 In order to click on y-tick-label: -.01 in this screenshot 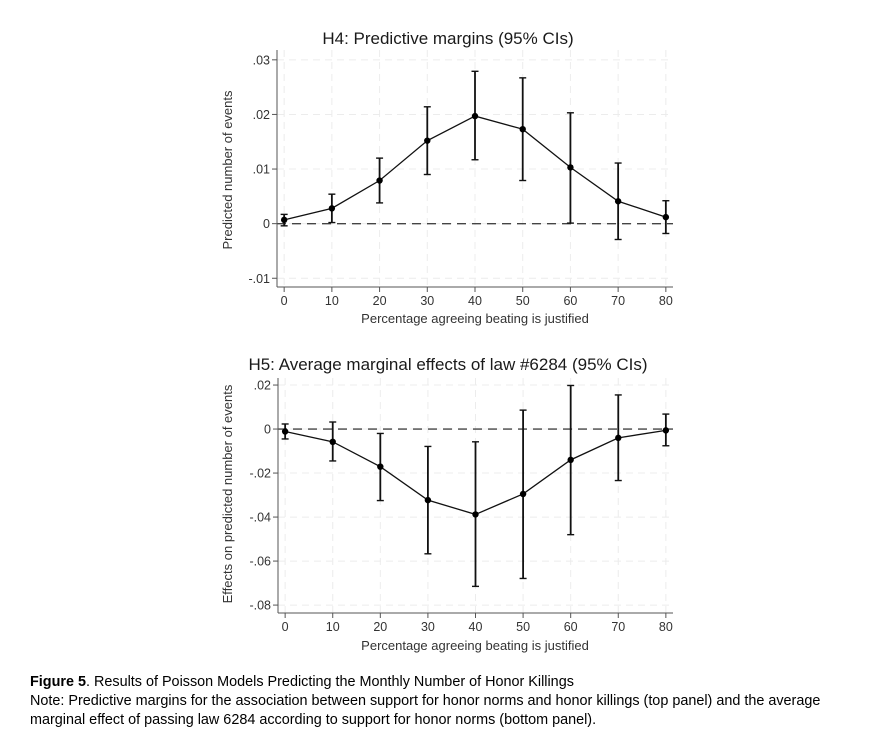, I will do `click(259, 279)`.